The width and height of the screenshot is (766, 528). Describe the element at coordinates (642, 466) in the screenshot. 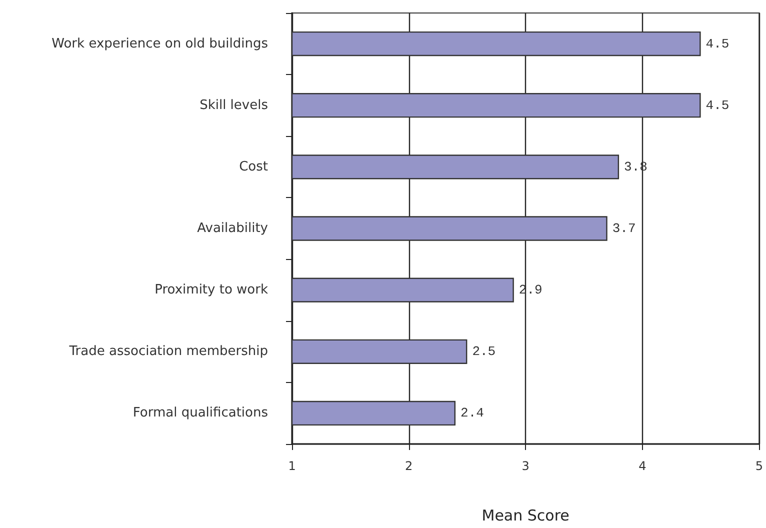

I see `x-tick-label: 4` at that location.